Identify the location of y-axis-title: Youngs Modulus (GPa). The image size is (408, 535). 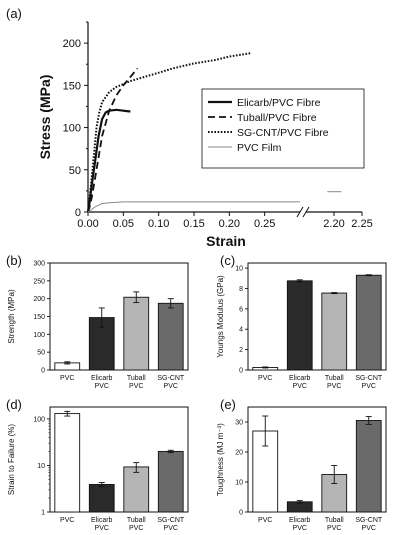
(220, 316).